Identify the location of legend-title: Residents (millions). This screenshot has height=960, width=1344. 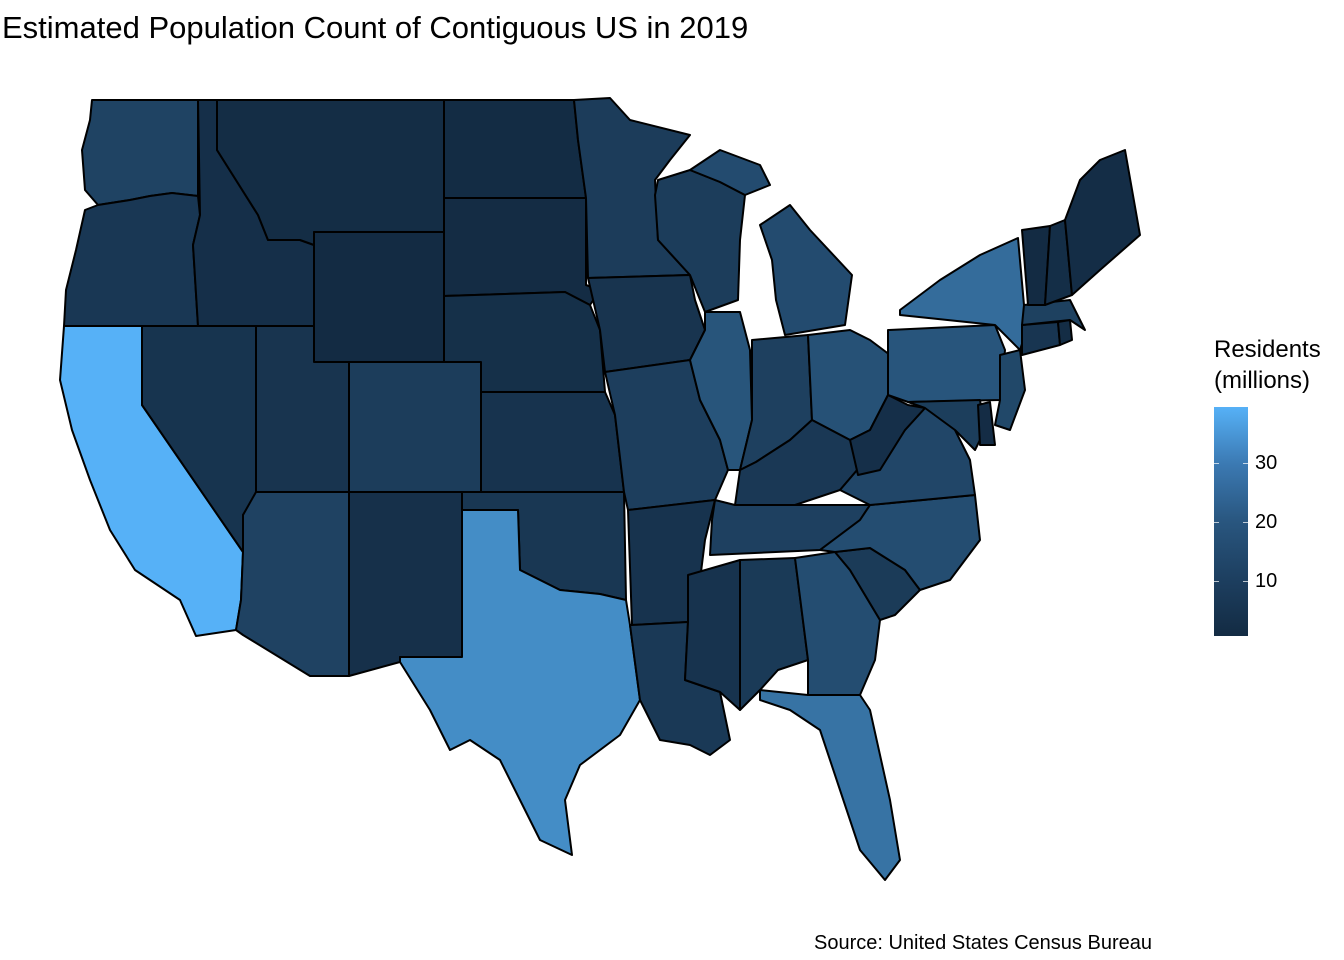
(1267, 365).